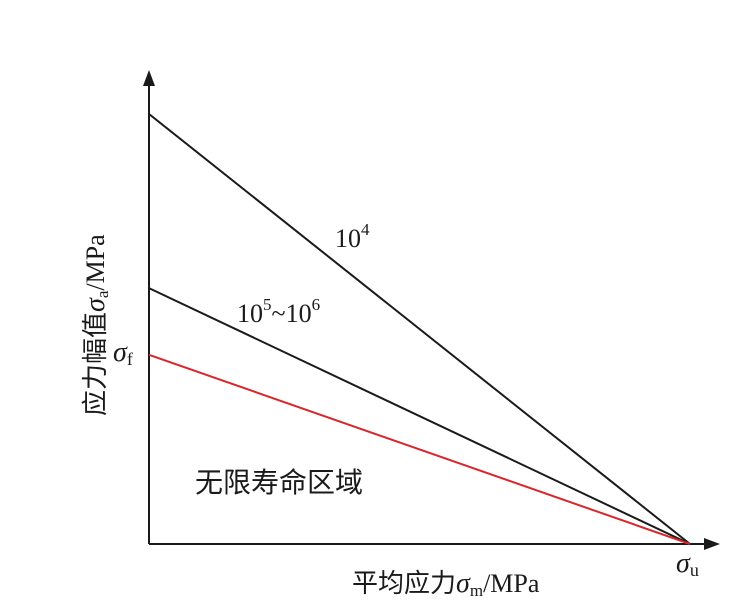 The width and height of the screenshot is (746, 614). Describe the element at coordinates (279, 482) in the screenshot. I see `region-label: 无限寿命区域` at that location.